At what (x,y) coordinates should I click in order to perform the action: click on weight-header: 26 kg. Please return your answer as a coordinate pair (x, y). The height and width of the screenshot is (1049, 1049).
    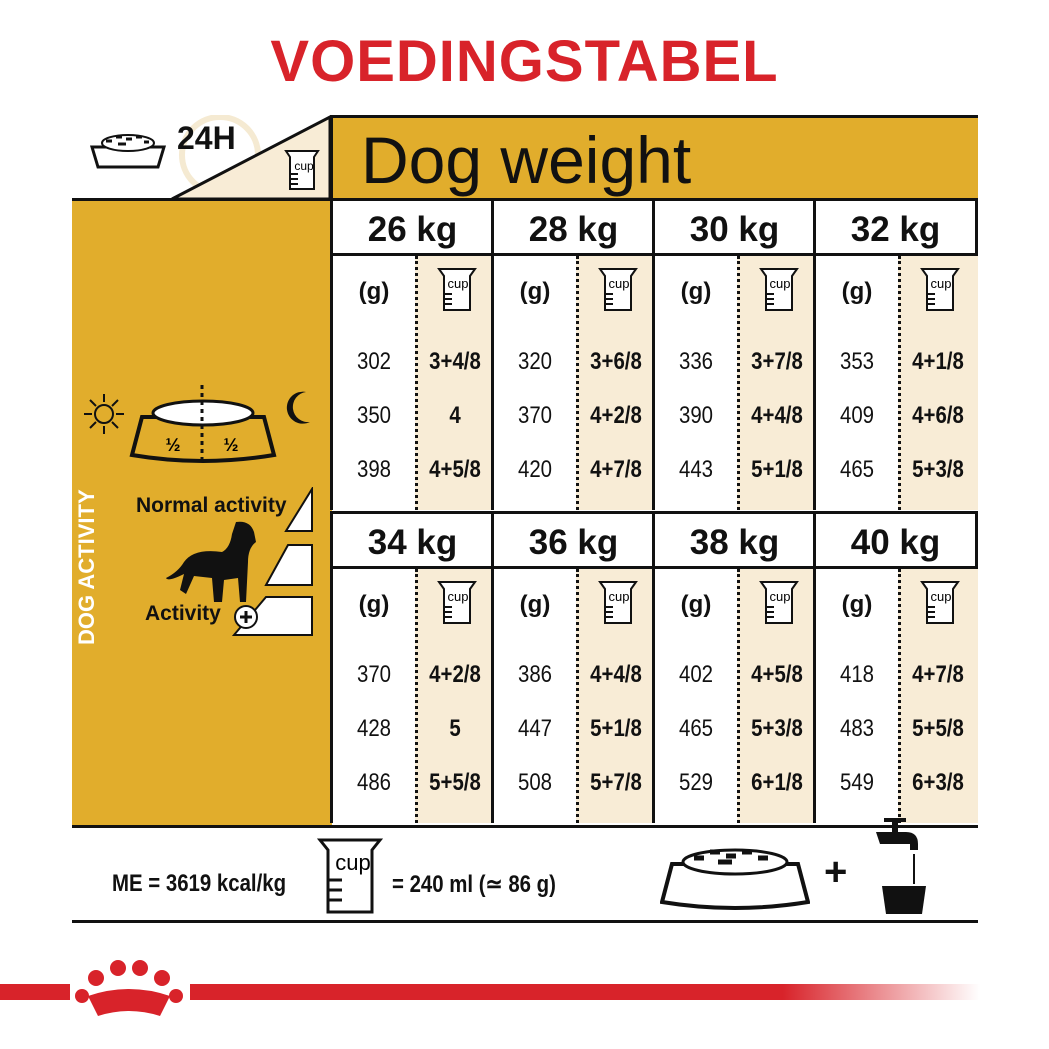
    Looking at the image, I should click on (412, 227).